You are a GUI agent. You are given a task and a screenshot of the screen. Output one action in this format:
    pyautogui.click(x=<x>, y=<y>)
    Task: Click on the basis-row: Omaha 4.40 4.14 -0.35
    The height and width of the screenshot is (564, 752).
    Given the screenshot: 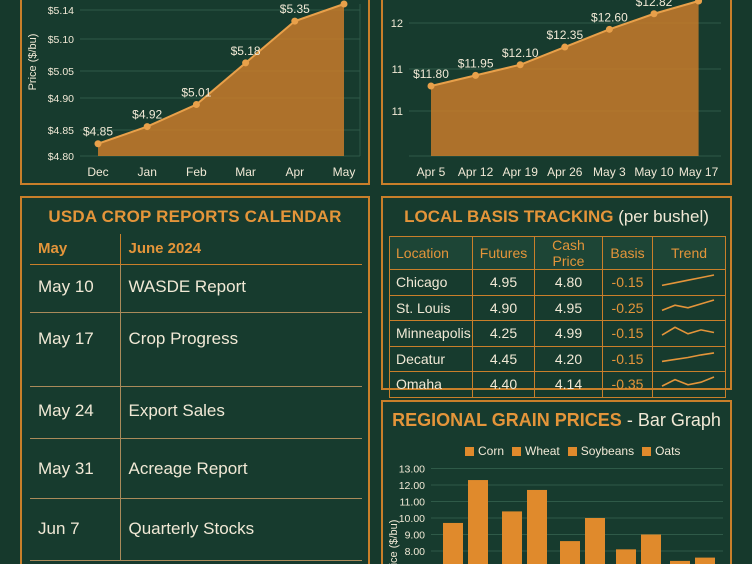 What is the action you would take?
    pyautogui.click(x=557, y=384)
    